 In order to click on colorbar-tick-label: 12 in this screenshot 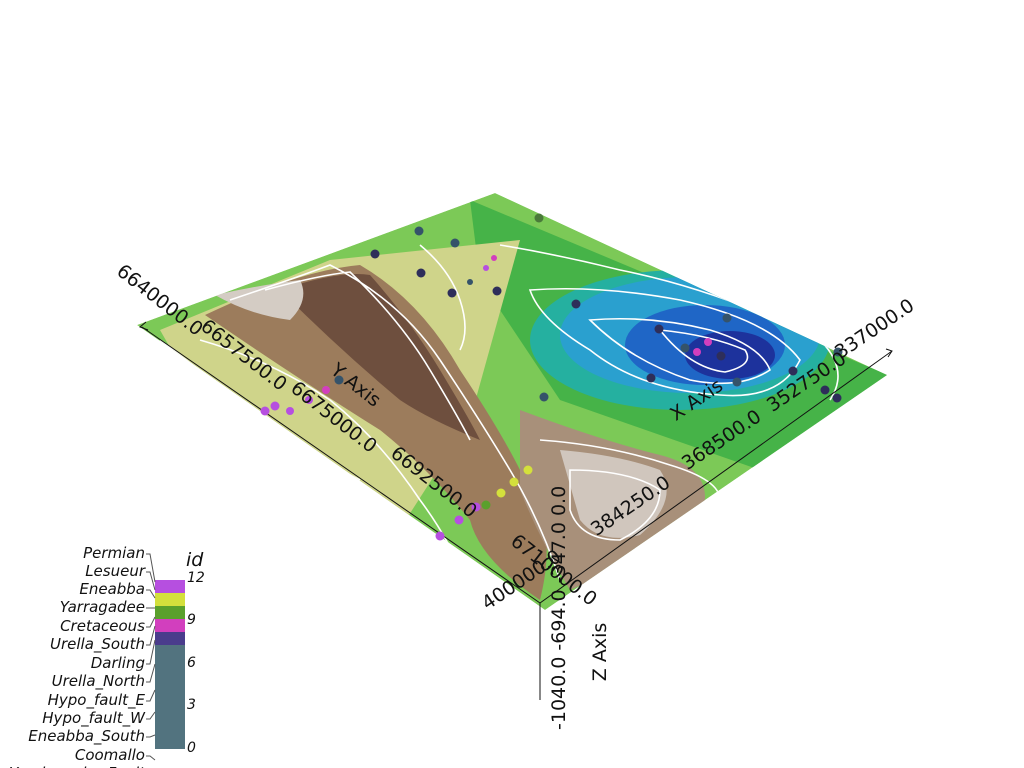, I will do `click(196, 578)`.